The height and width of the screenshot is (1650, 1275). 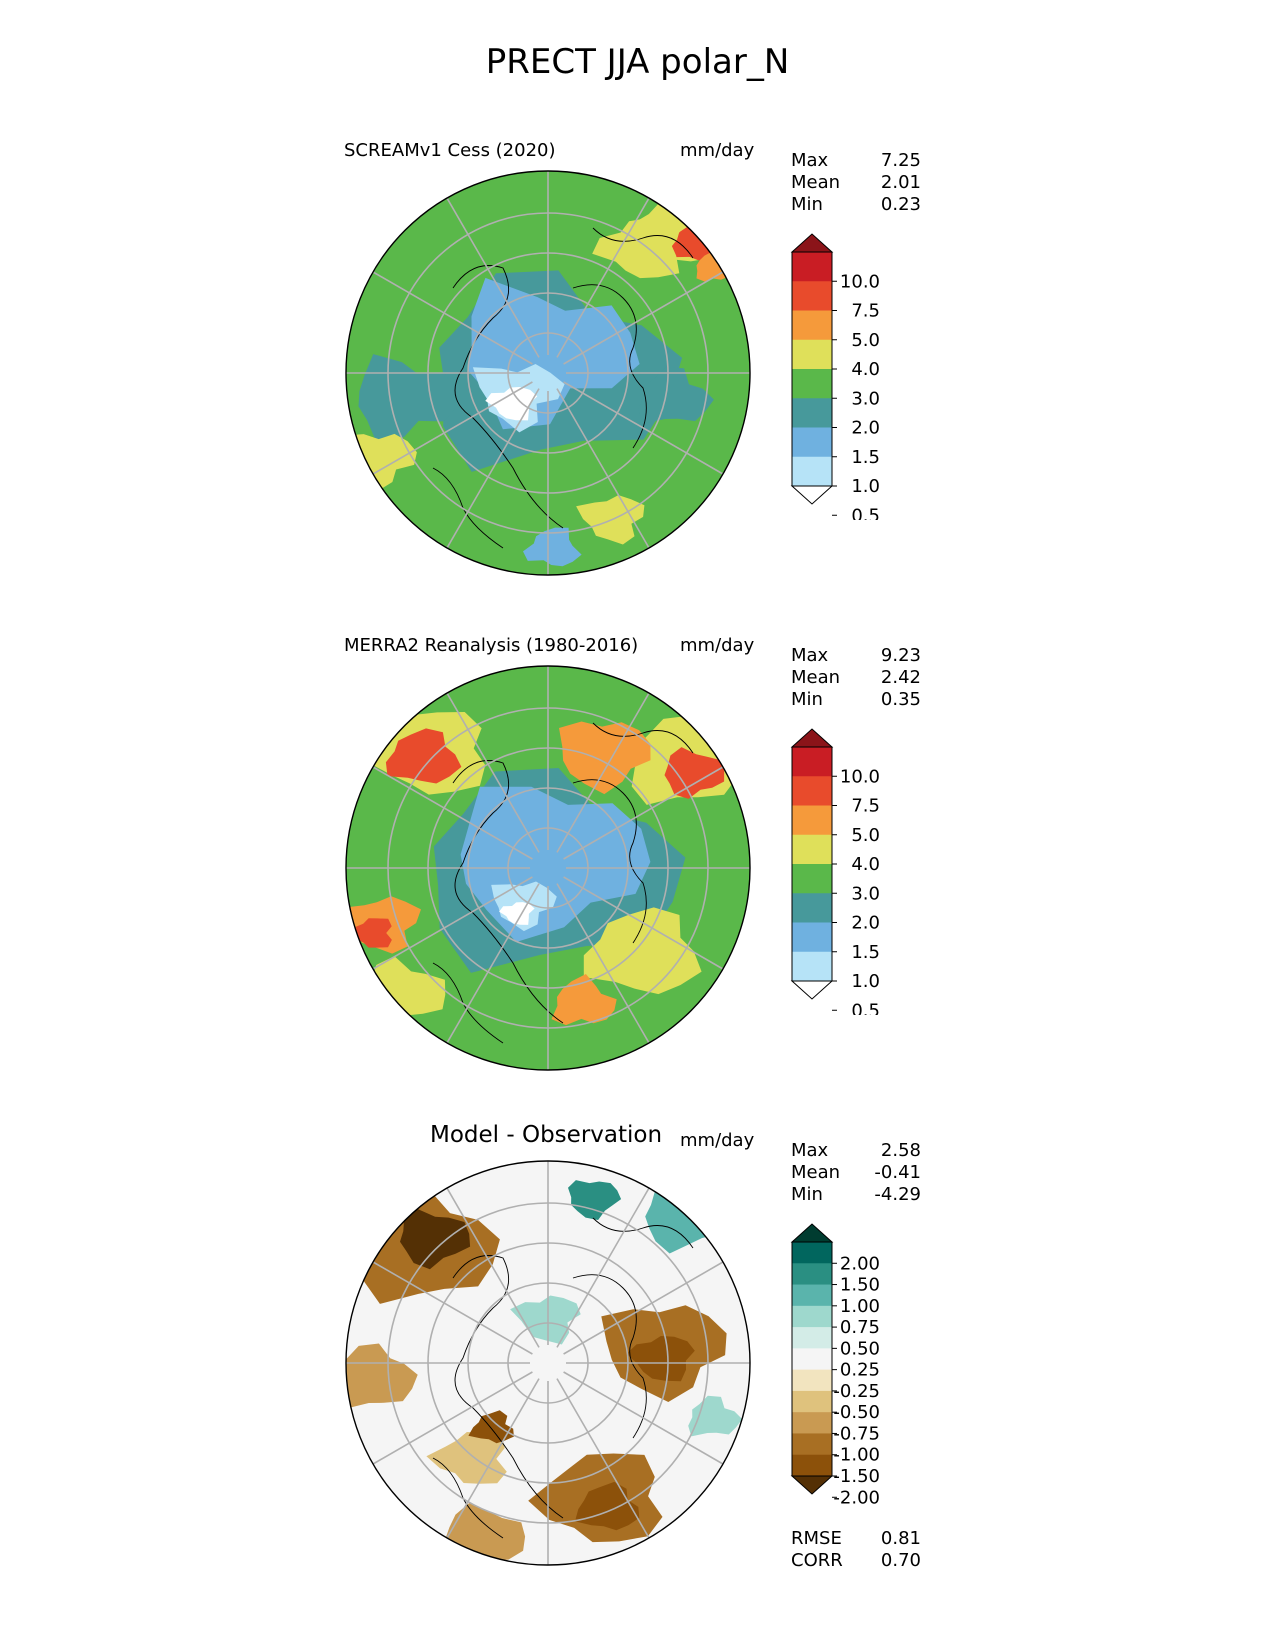 I want to click on colorbar-tick-label: -1.50, so click(x=856, y=1476).